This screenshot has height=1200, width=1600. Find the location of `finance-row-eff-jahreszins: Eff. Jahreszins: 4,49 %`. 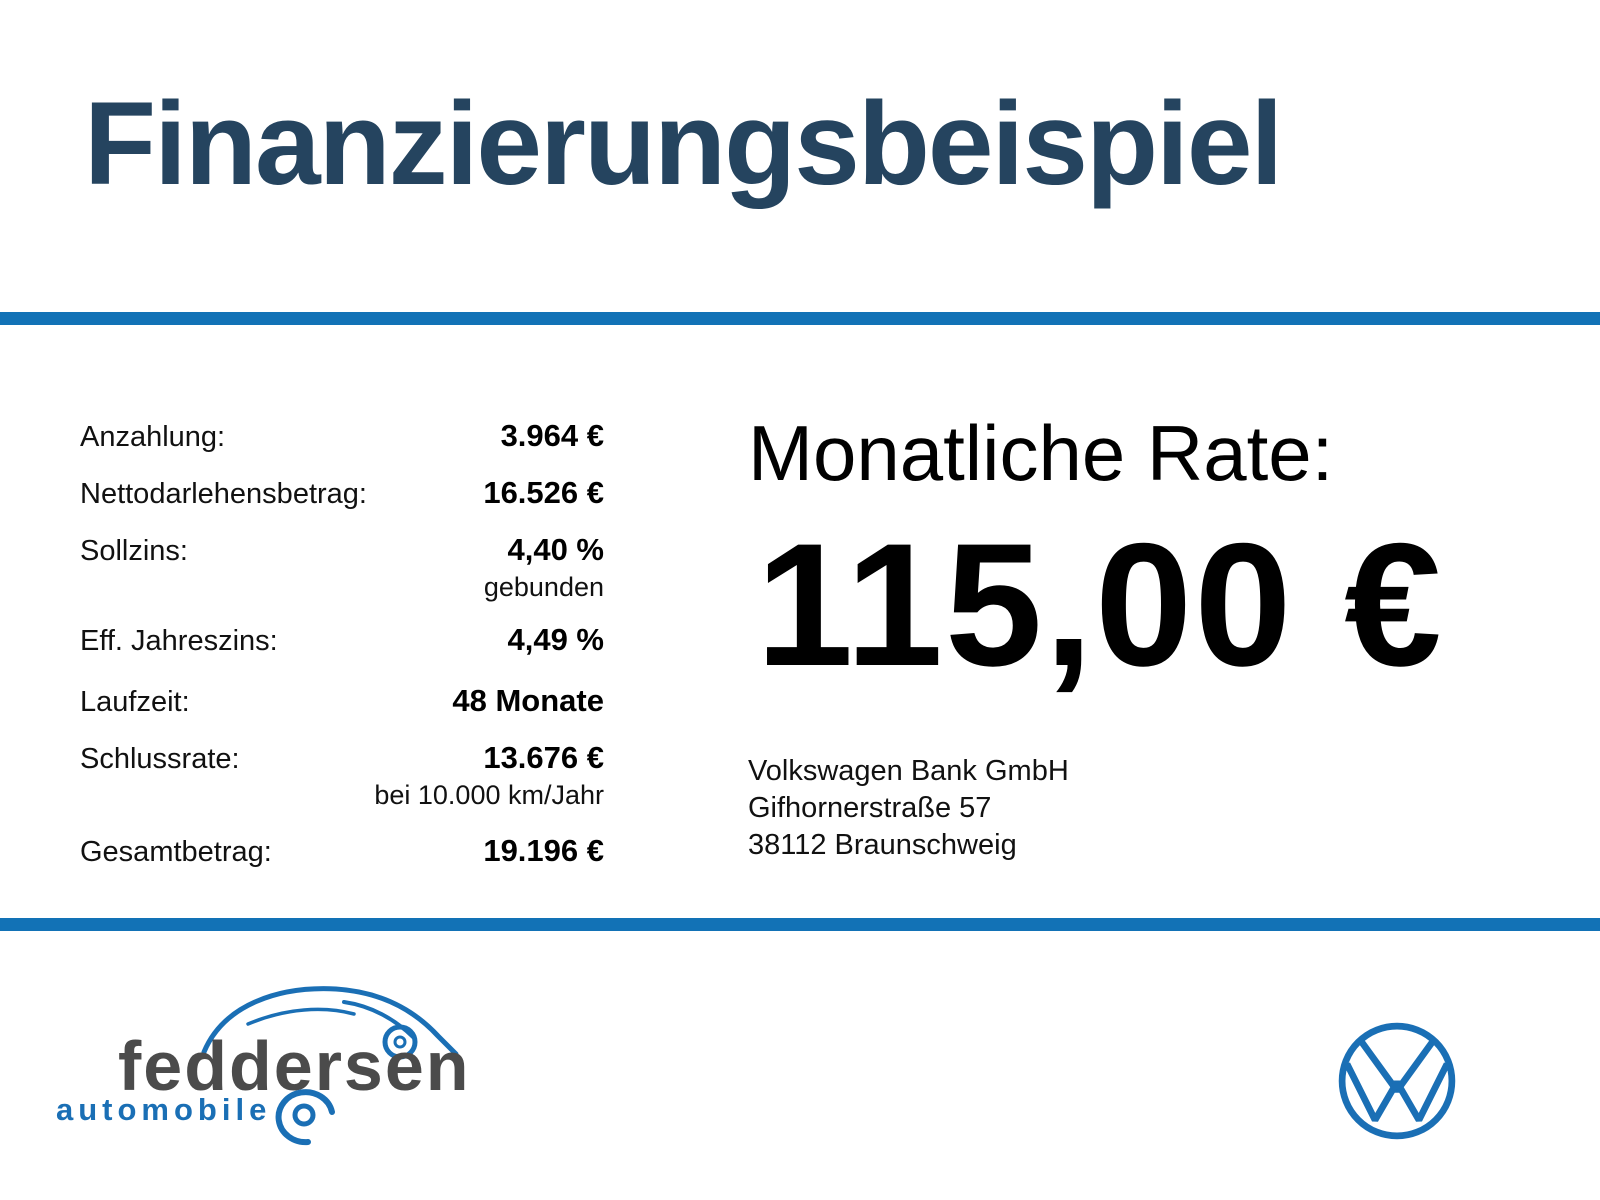

finance-row-eff-jahreszins: Eff. Jahreszins: 4,49 % is located at coordinates (342, 640).